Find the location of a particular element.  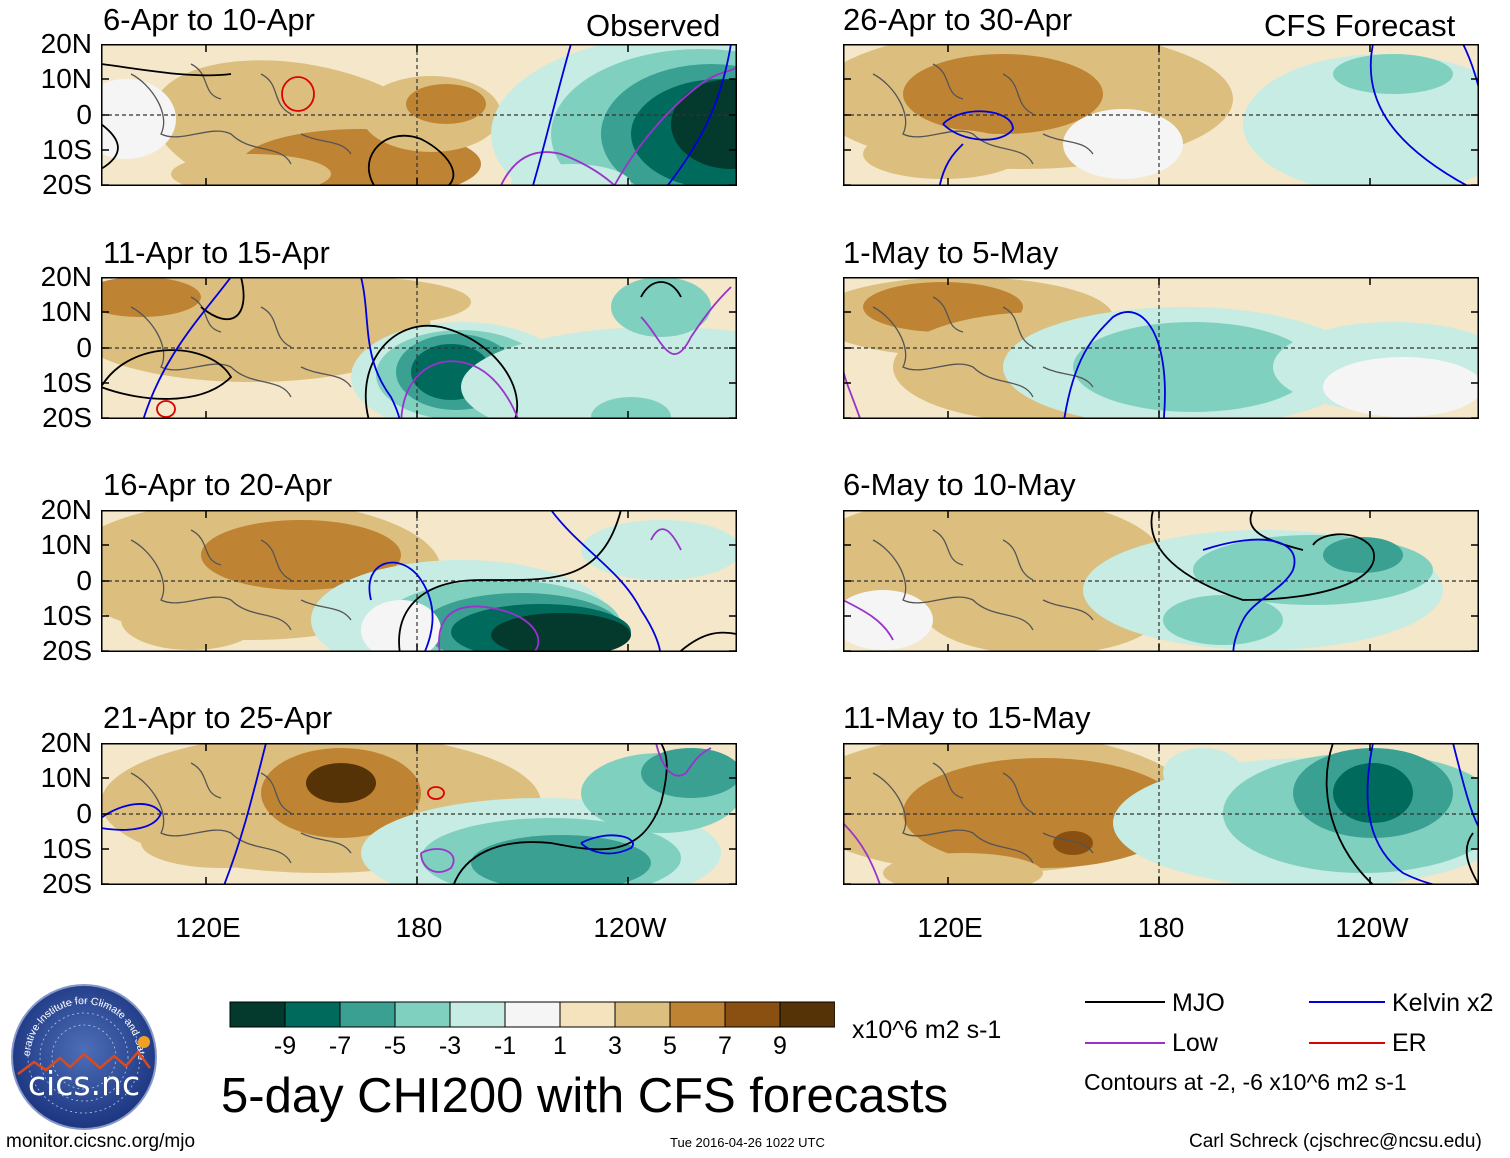

colorbar-tick-label: 5 is located at coordinates (670, 1046).